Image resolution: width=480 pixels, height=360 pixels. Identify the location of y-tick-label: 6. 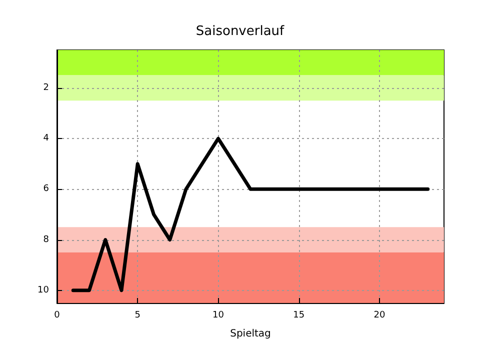
(46, 189).